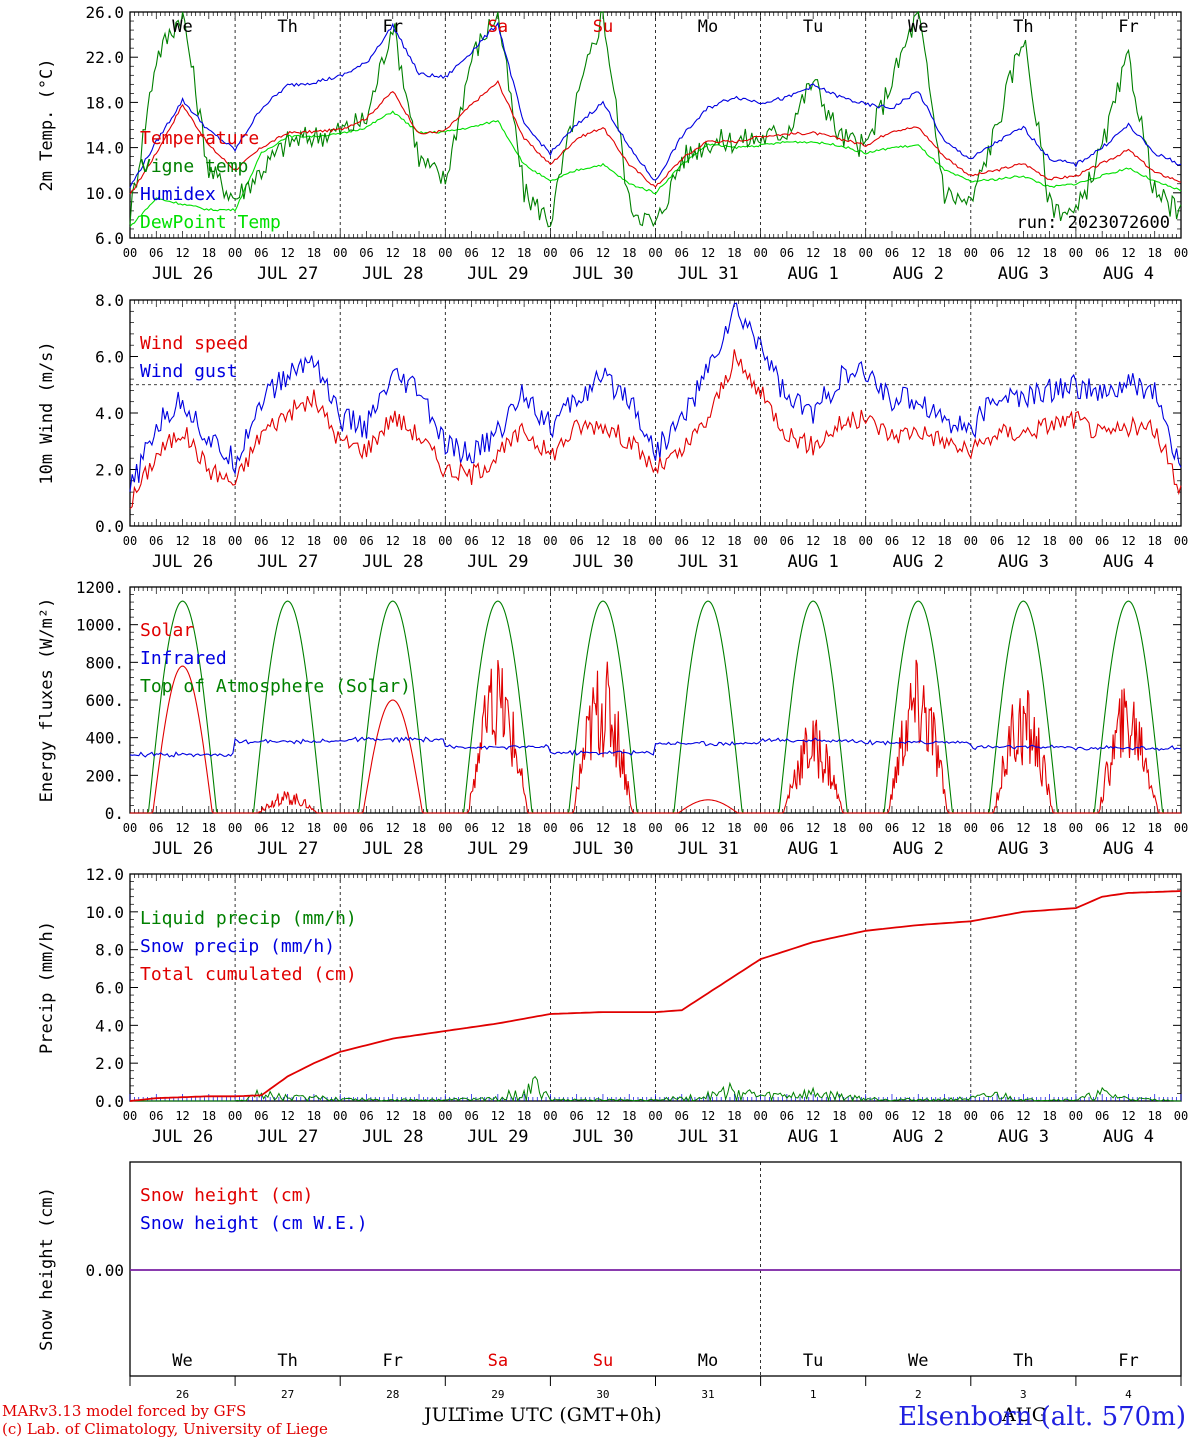  I want to click on date-tick-label: AUG 1, so click(813, 562).